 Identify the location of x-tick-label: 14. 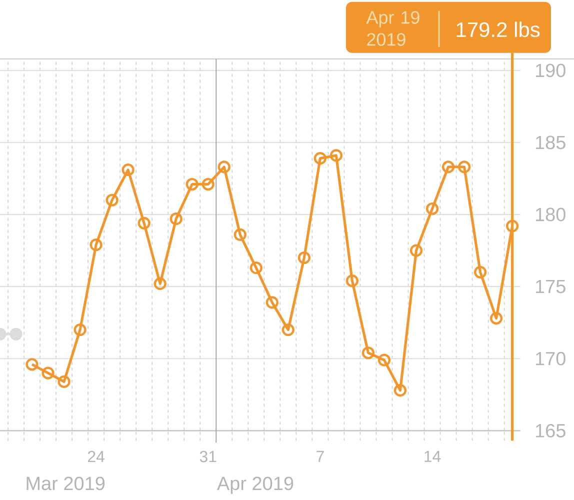
(432, 456).